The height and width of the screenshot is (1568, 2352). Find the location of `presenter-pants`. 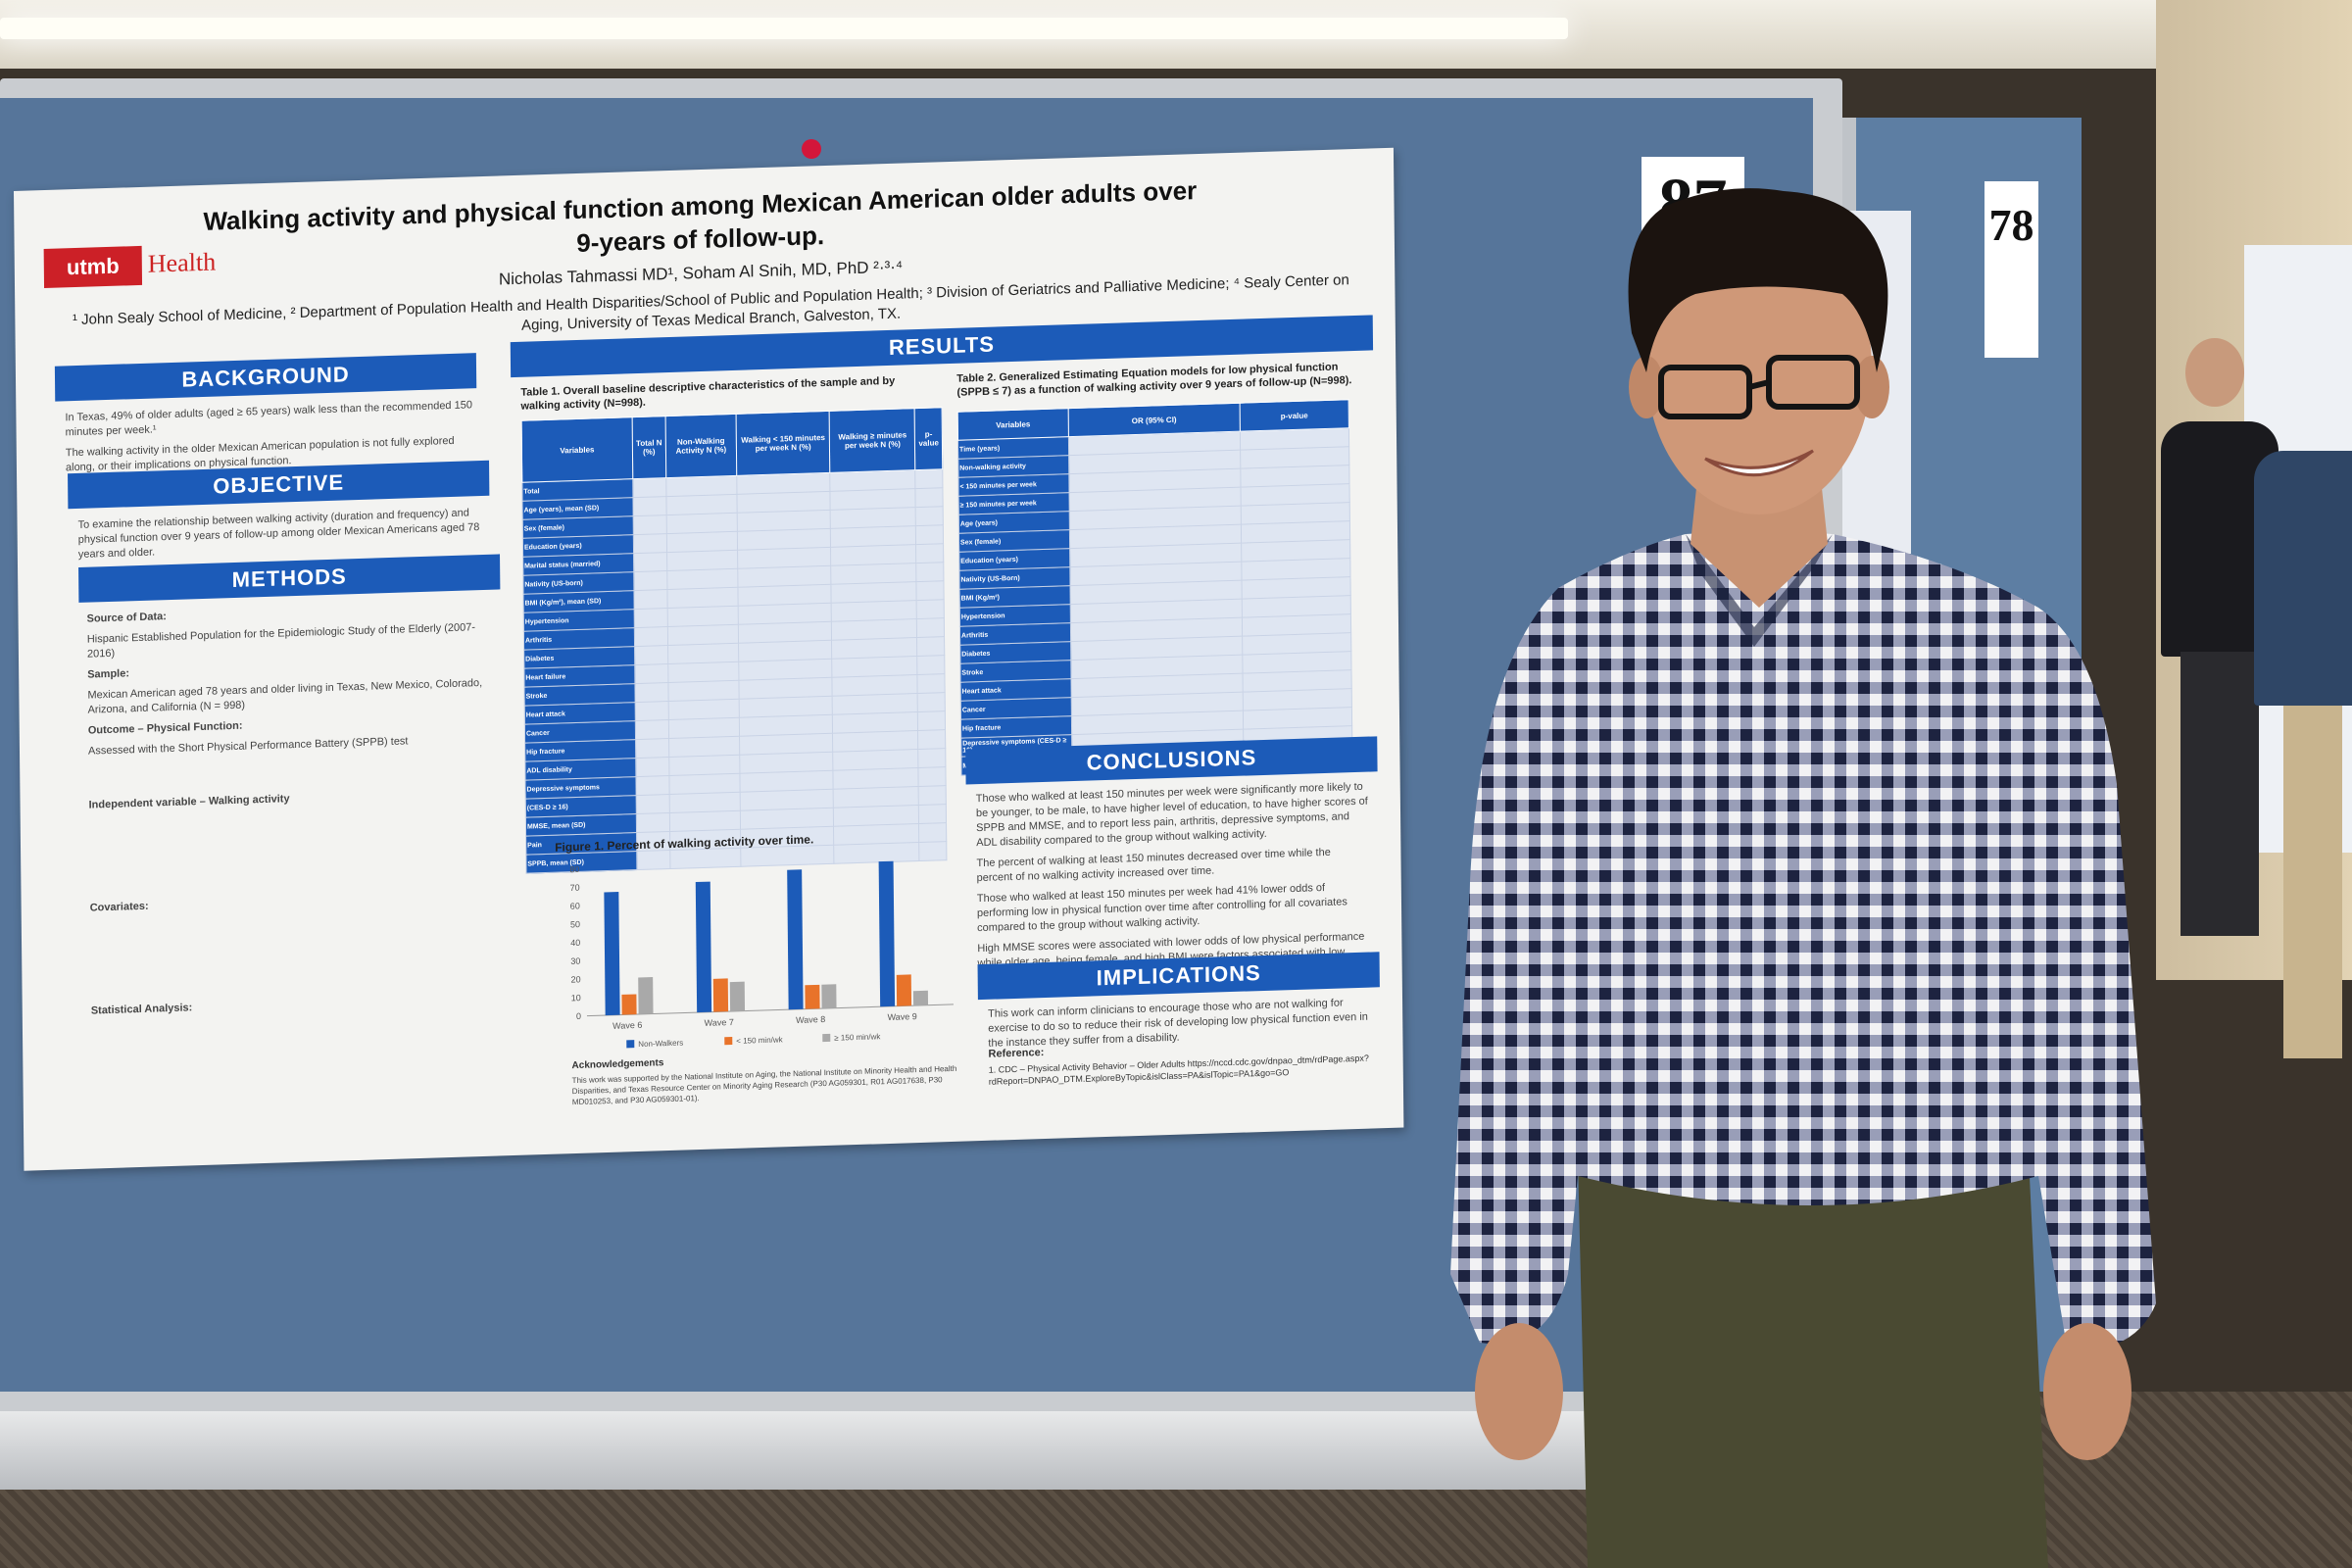

presenter-pants is located at coordinates (1813, 1362).